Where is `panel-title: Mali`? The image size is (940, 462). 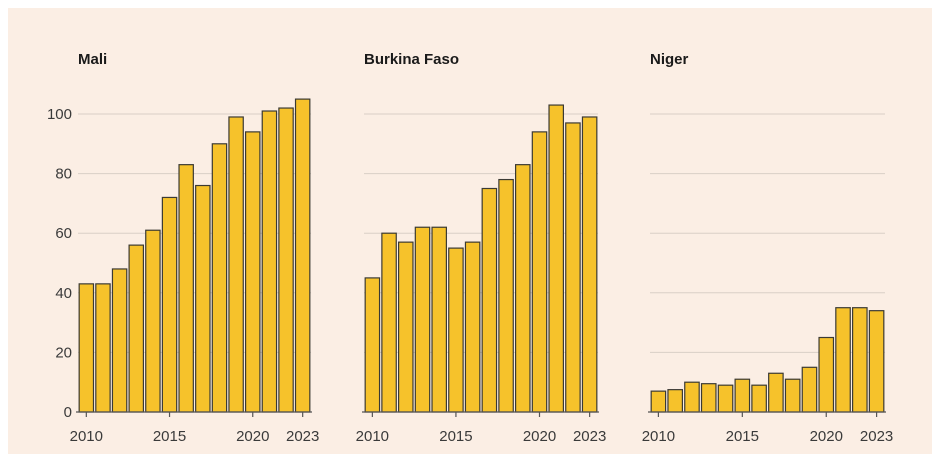
panel-title: Mali is located at coordinates (92, 59).